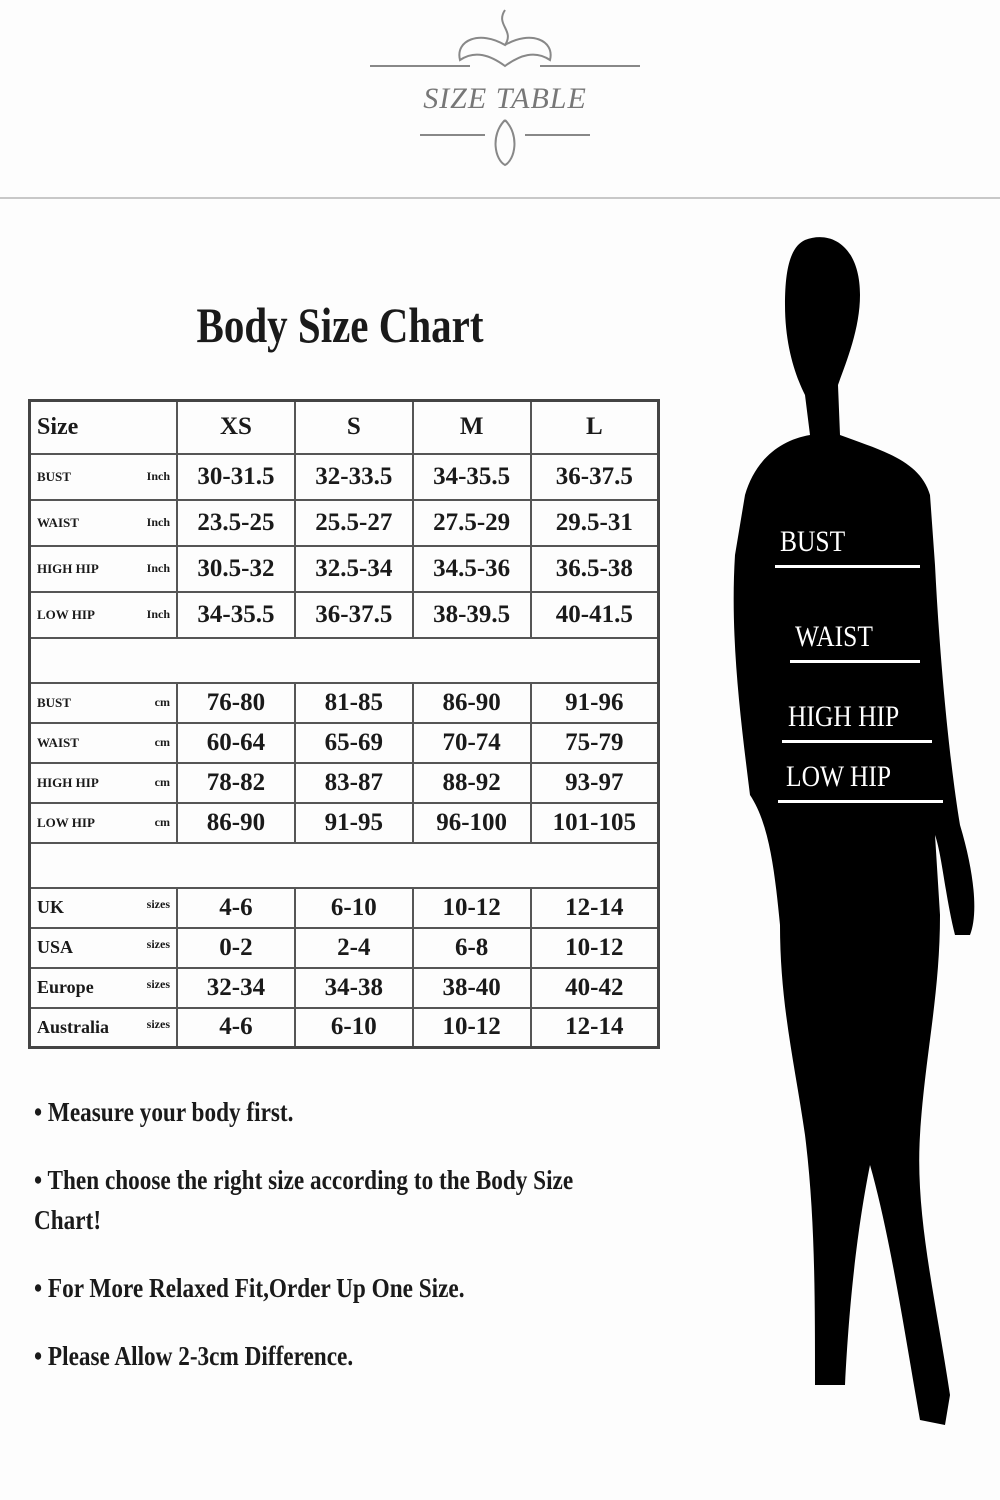 The height and width of the screenshot is (1500, 1000). What do you see at coordinates (353, 427) in the screenshot?
I see `header-cell: S` at bounding box center [353, 427].